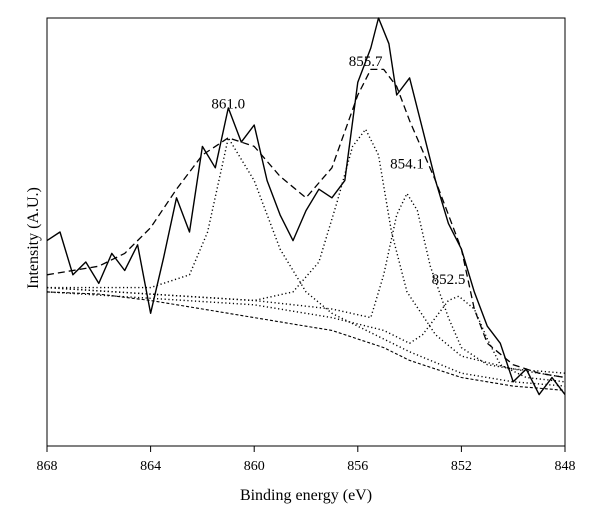 The image size is (600, 529). I want to click on x-tick-label: 860, so click(254, 466).